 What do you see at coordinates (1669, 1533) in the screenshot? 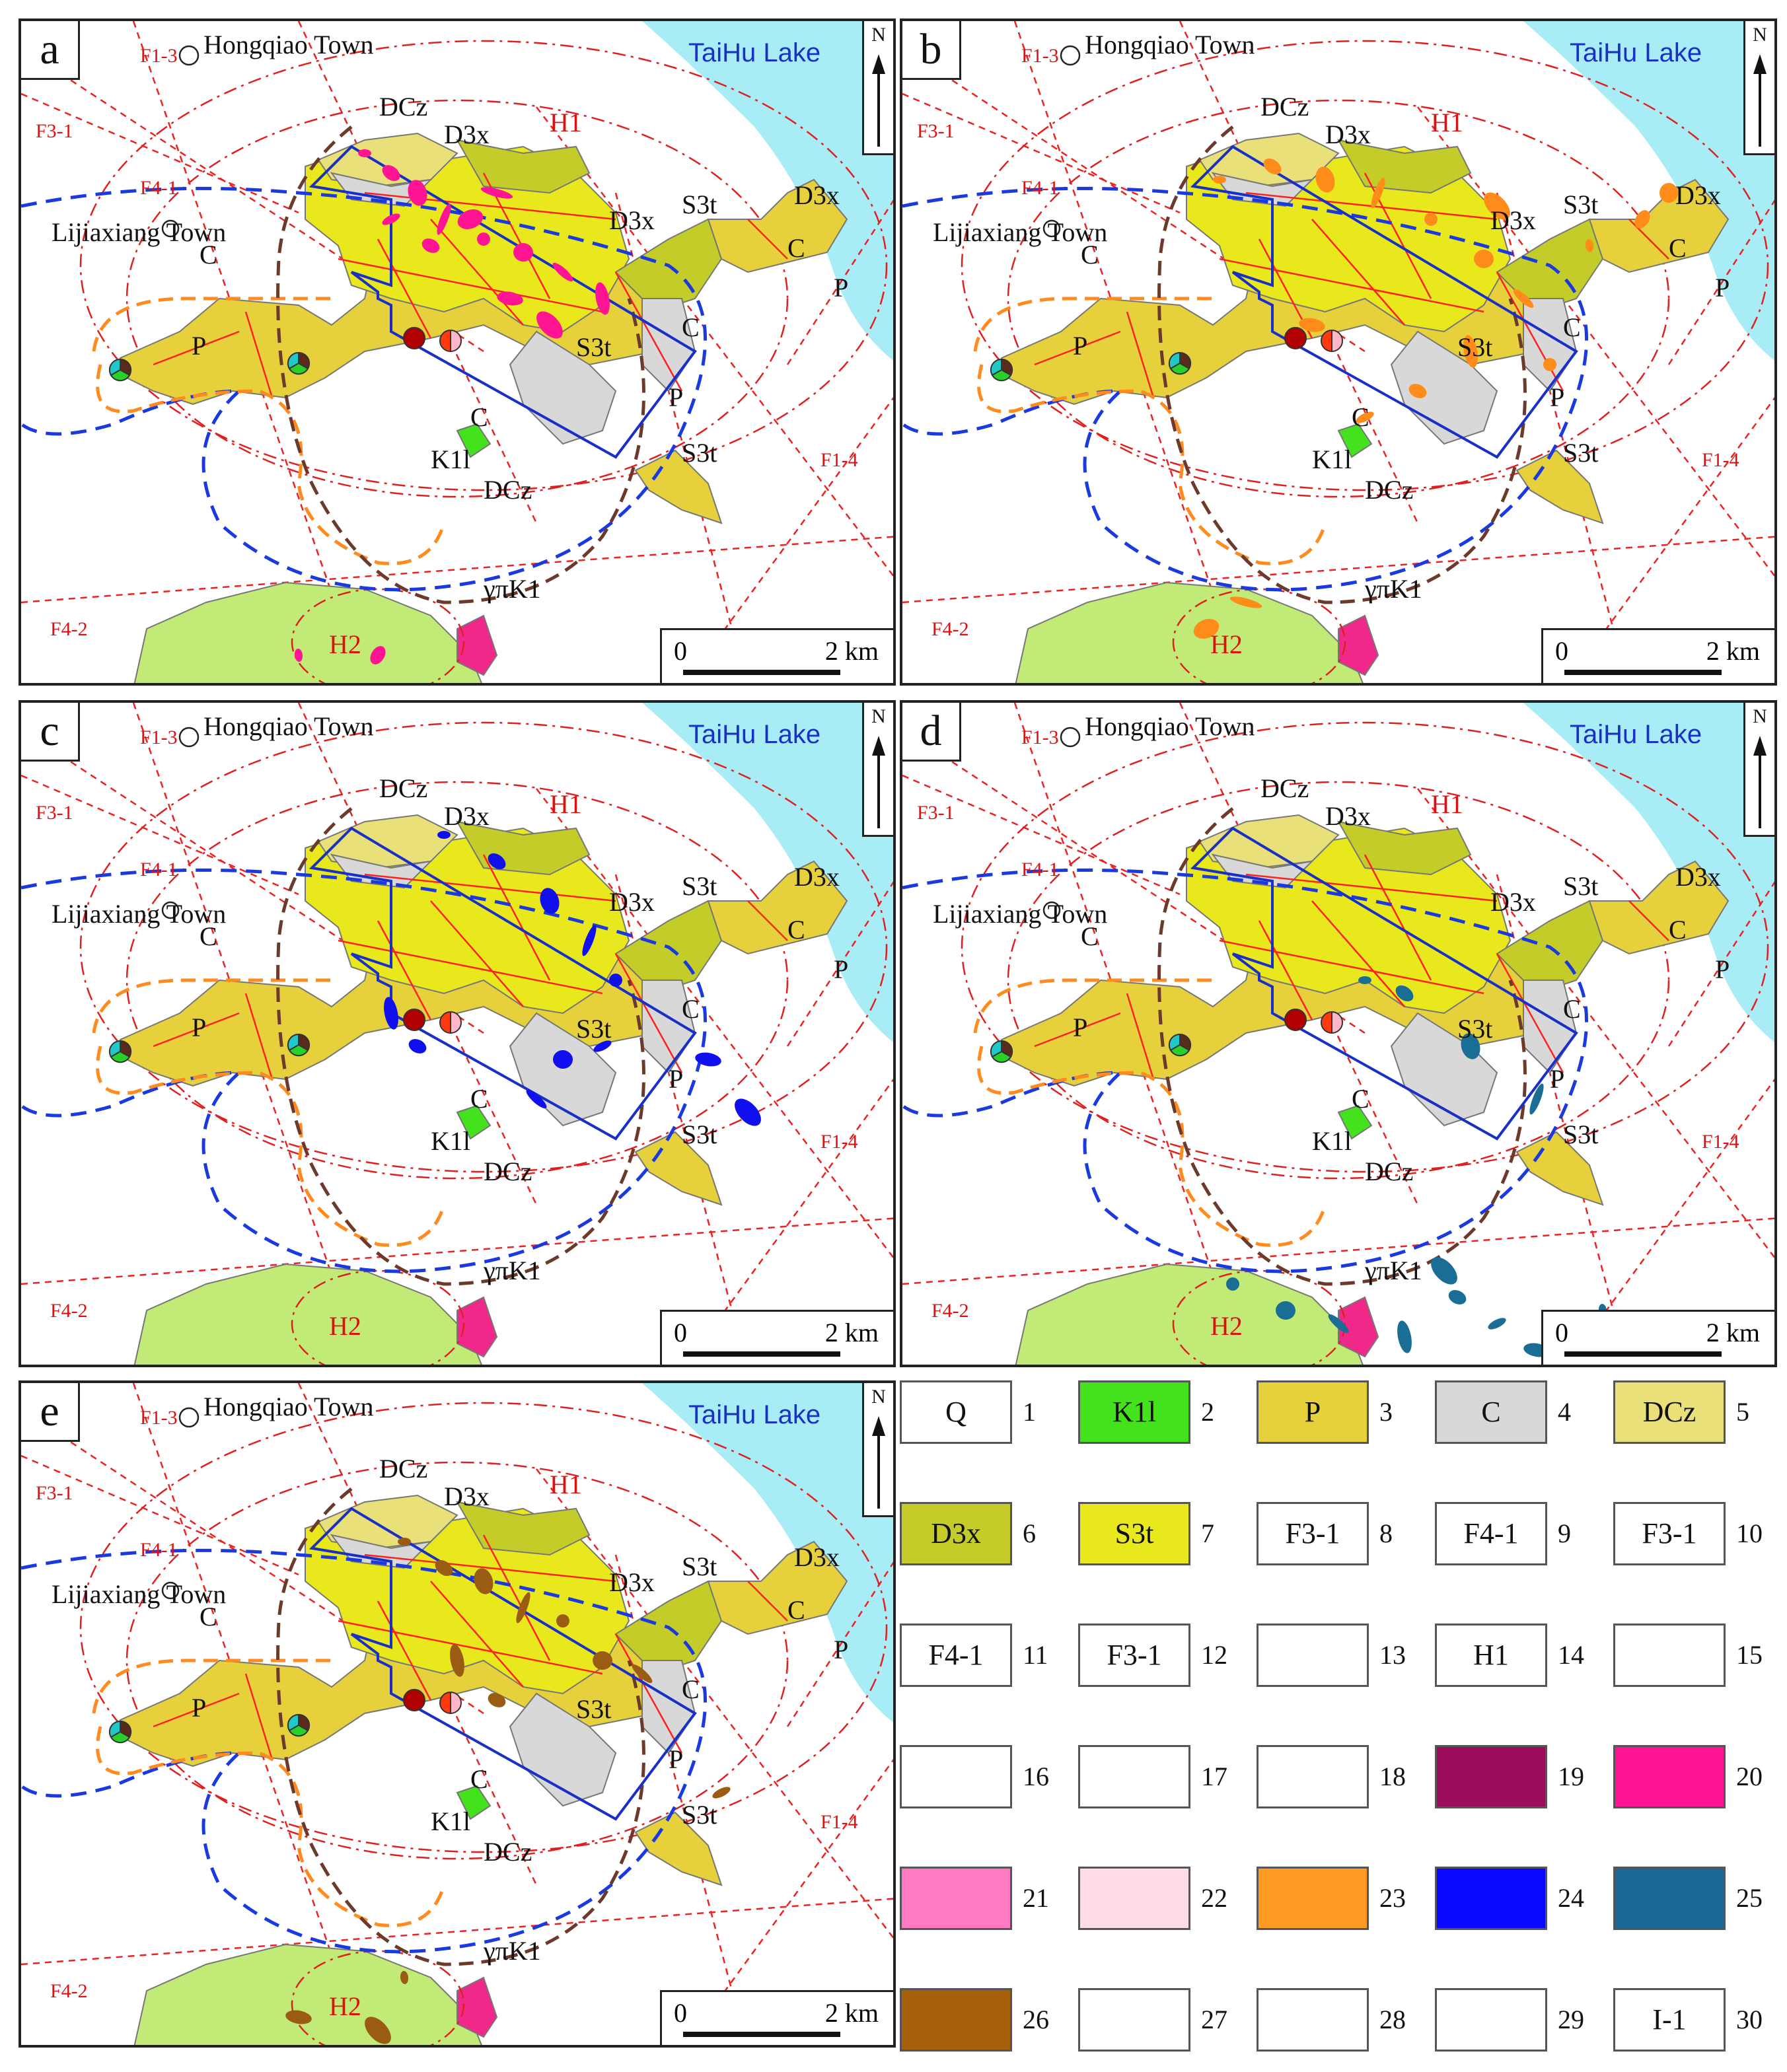
I see `legend-swatch-10: F3-1` at bounding box center [1669, 1533].